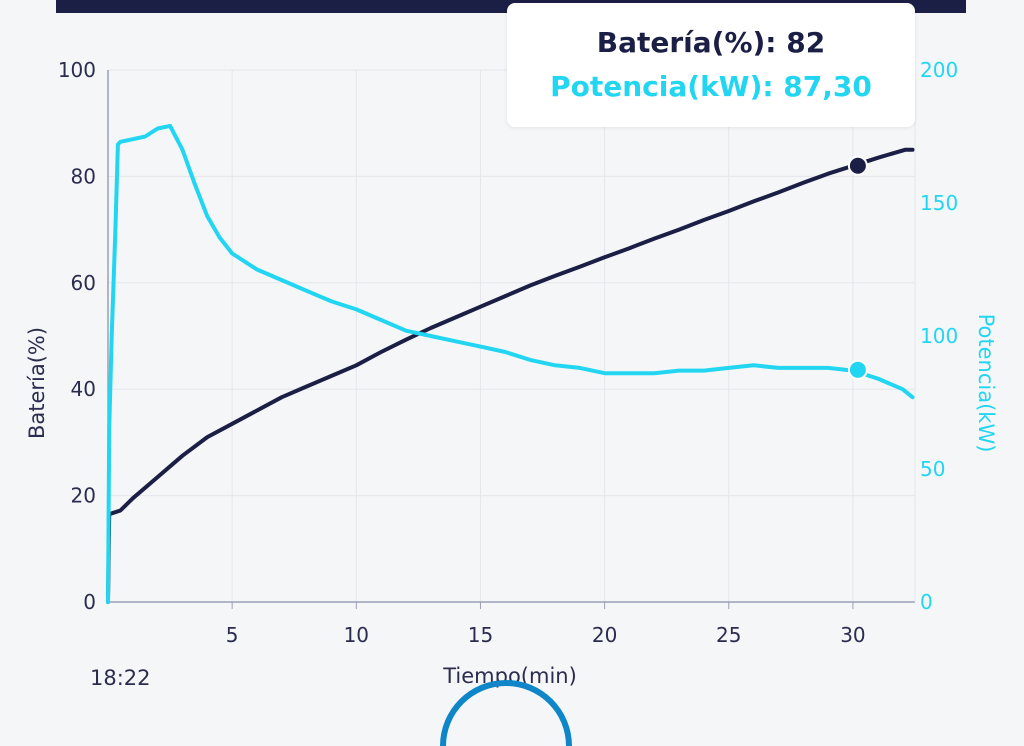  Describe the element at coordinates (857, 267) in the screenshot. I see `markers` at that location.